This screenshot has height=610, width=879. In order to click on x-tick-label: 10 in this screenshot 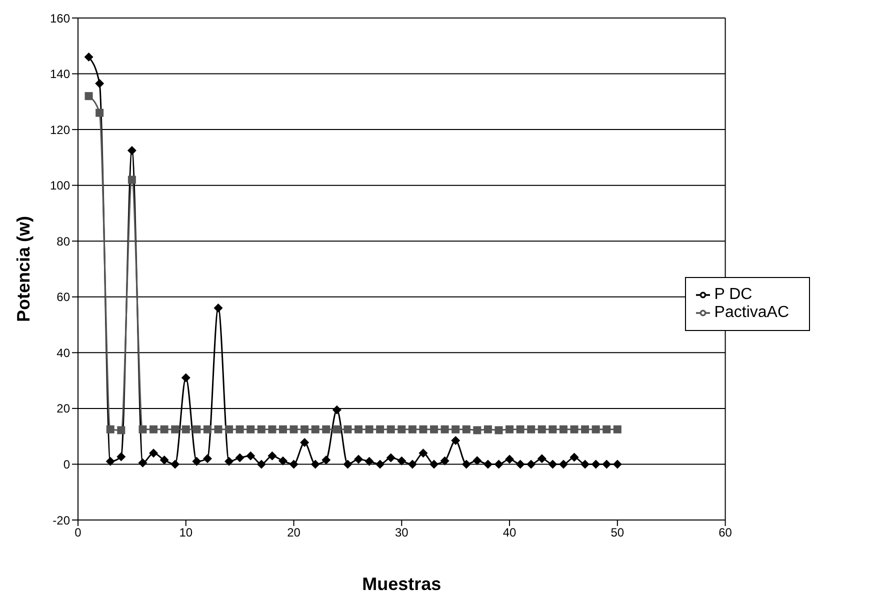, I will do `click(186, 533)`.